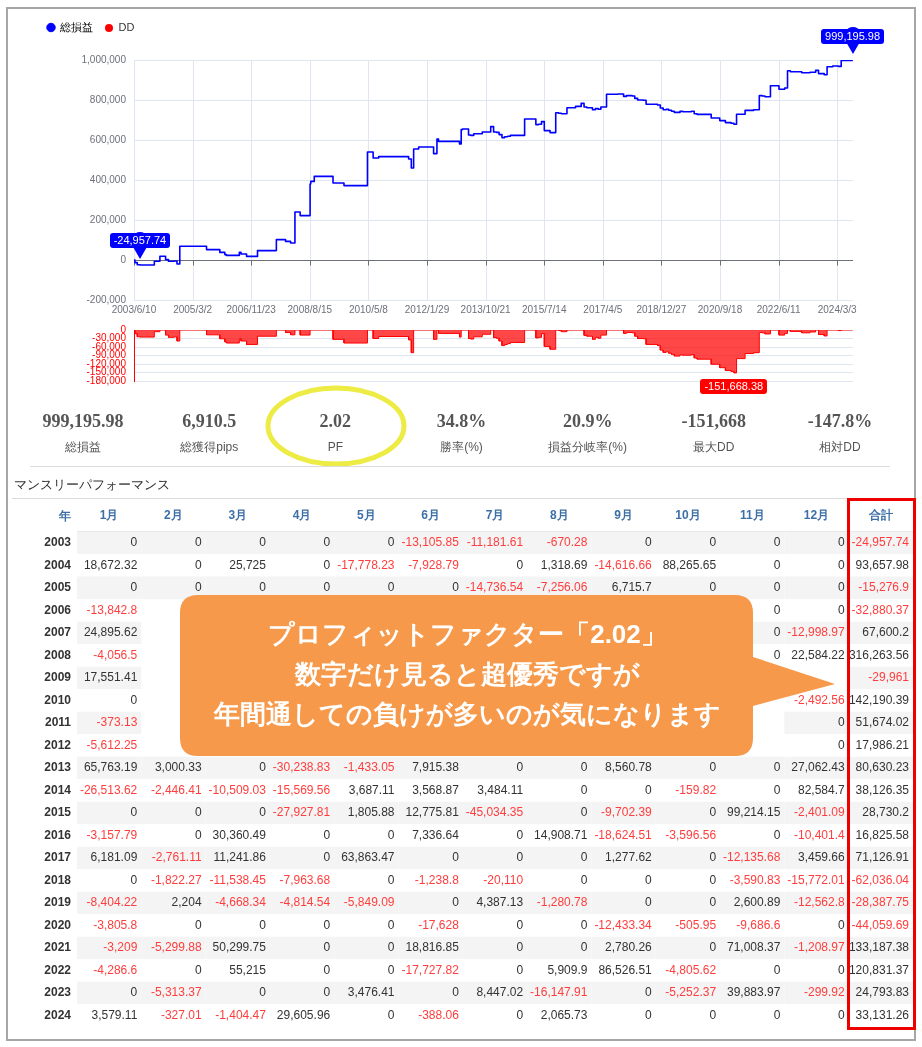 The width and height of the screenshot is (922, 1047). Describe the element at coordinates (734, 386) in the screenshot. I see `annotation: -151,668.38` at that location.